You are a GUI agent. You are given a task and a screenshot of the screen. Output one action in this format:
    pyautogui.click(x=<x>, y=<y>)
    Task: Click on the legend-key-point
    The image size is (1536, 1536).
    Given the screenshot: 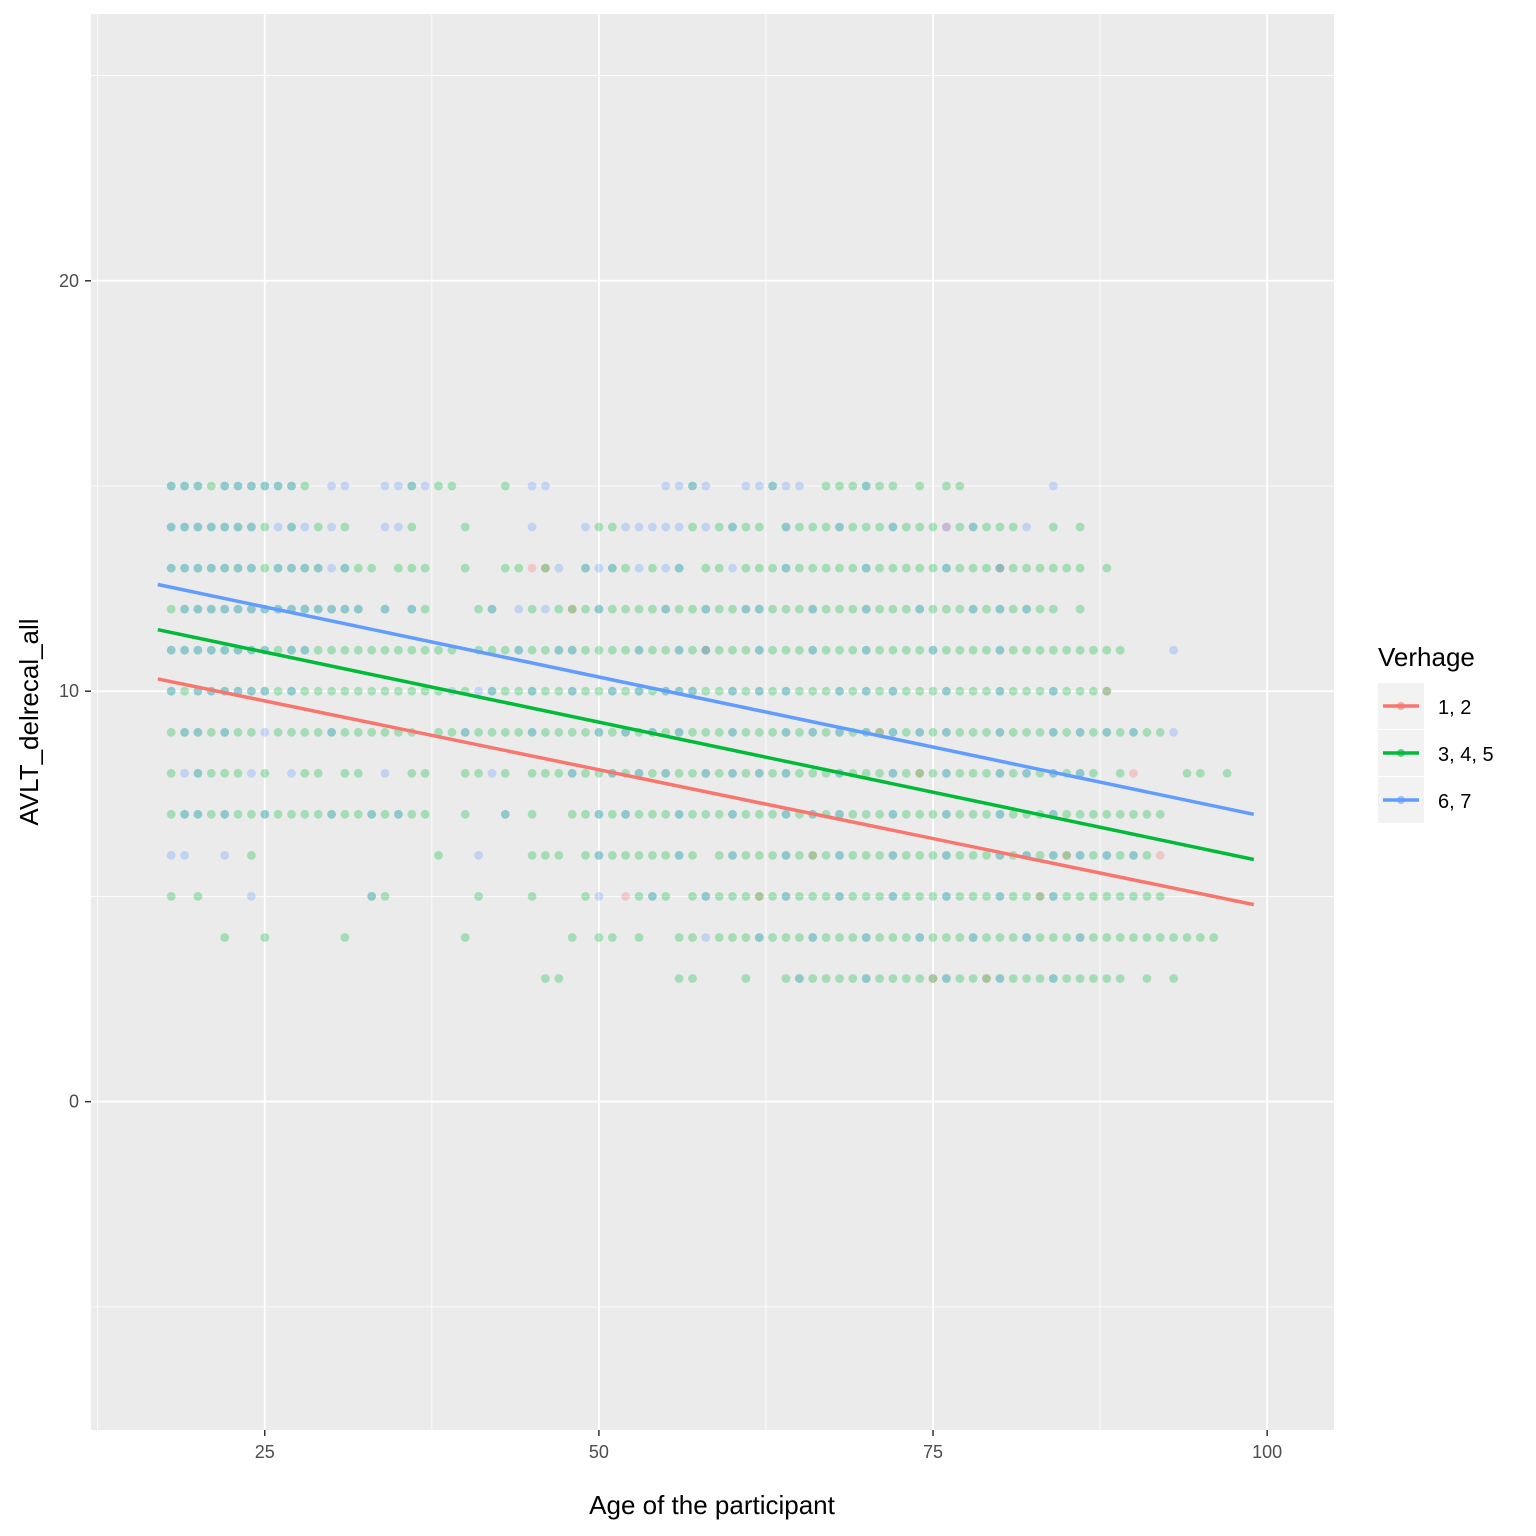 What is the action you would take?
    pyautogui.click(x=1401, y=753)
    